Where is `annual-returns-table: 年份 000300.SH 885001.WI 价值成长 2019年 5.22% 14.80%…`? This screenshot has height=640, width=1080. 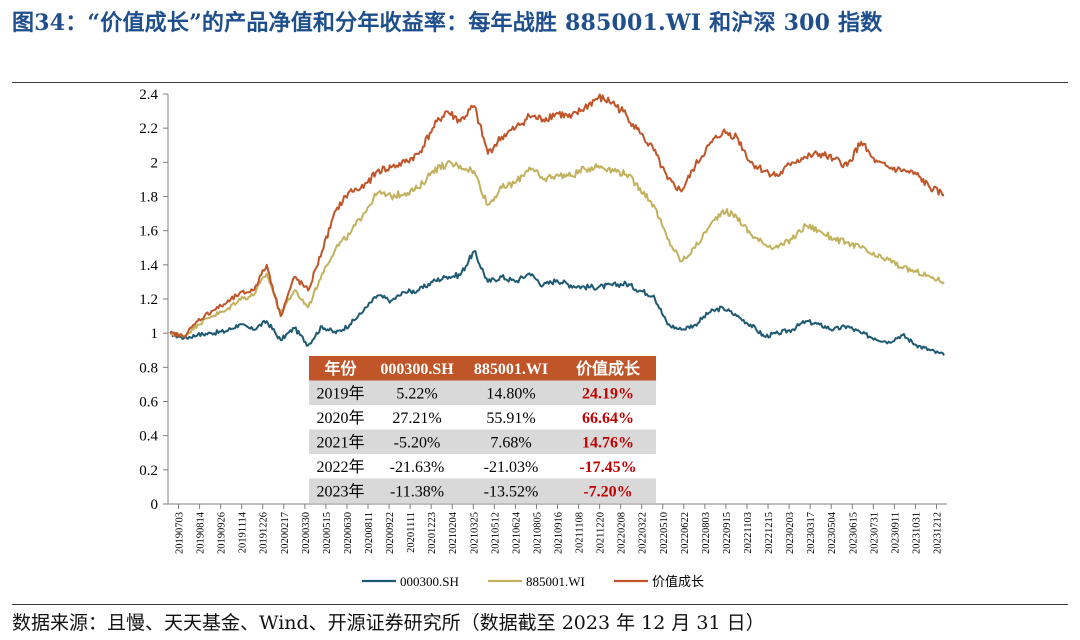 annual-returns-table: 年份 000300.SH 885001.WI 价值成长 2019年 5.22% 14.80%… is located at coordinates (482, 429).